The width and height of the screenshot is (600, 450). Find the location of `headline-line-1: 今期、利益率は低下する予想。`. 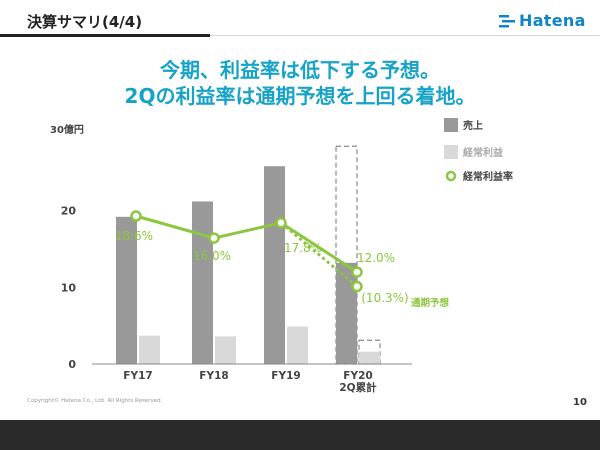

headline-line-1: 今期、利益率は低下する予想。 is located at coordinates (300, 70).